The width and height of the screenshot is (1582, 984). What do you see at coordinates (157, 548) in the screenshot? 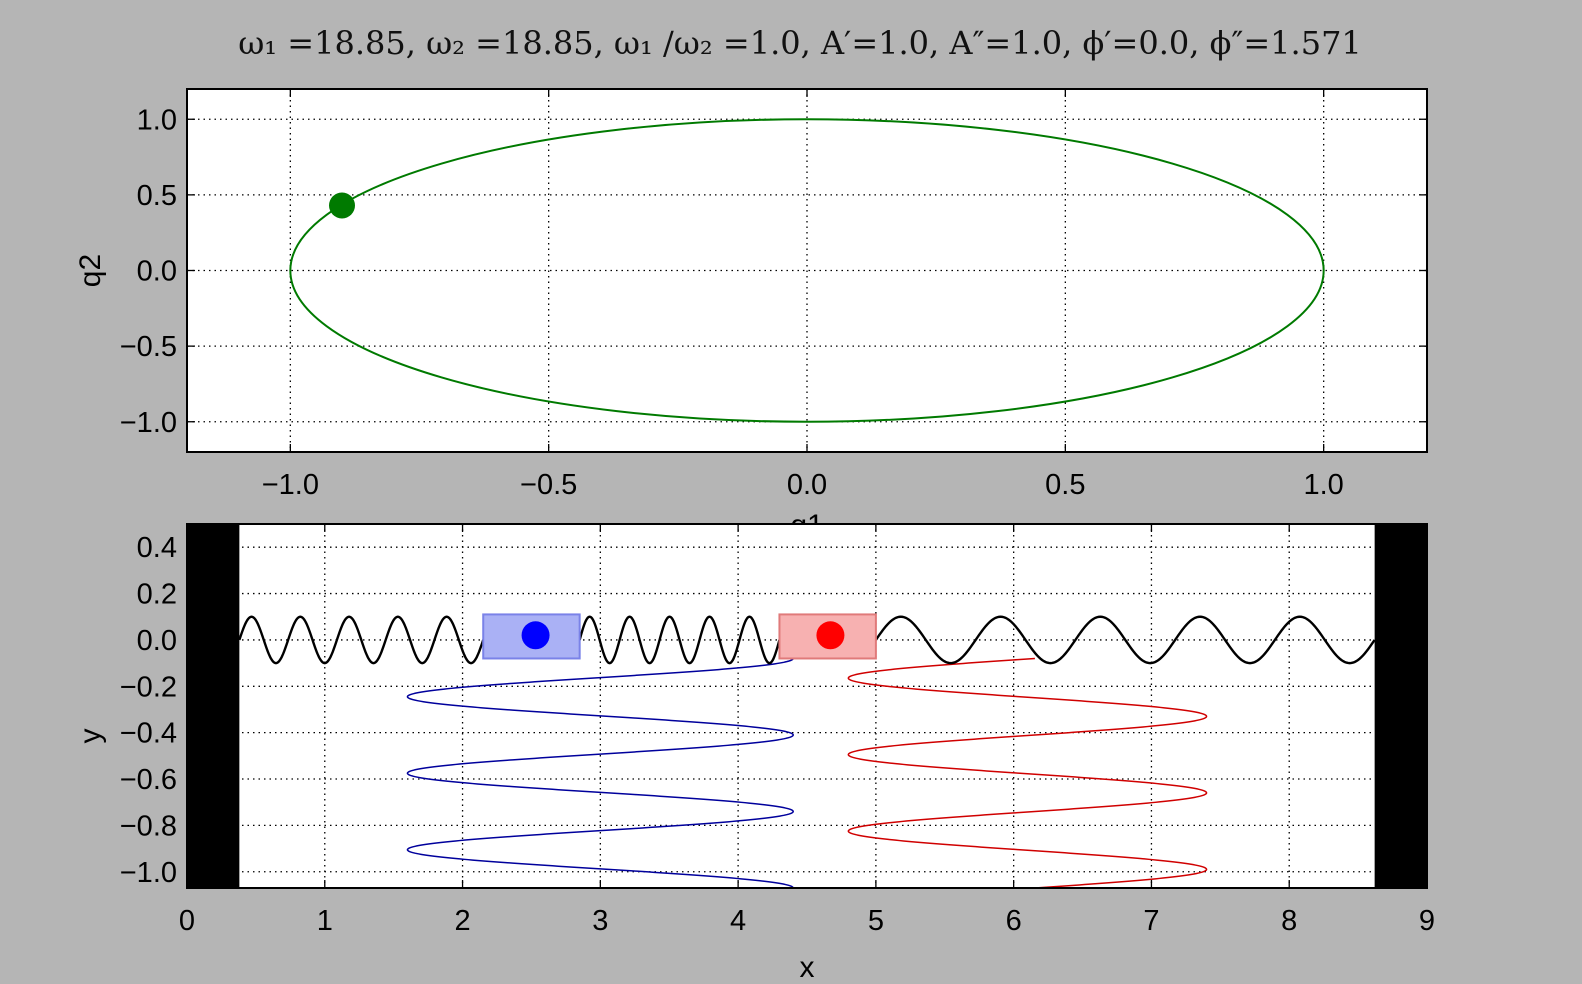
I see `osc-ytick-label: 0.4` at bounding box center [157, 548].